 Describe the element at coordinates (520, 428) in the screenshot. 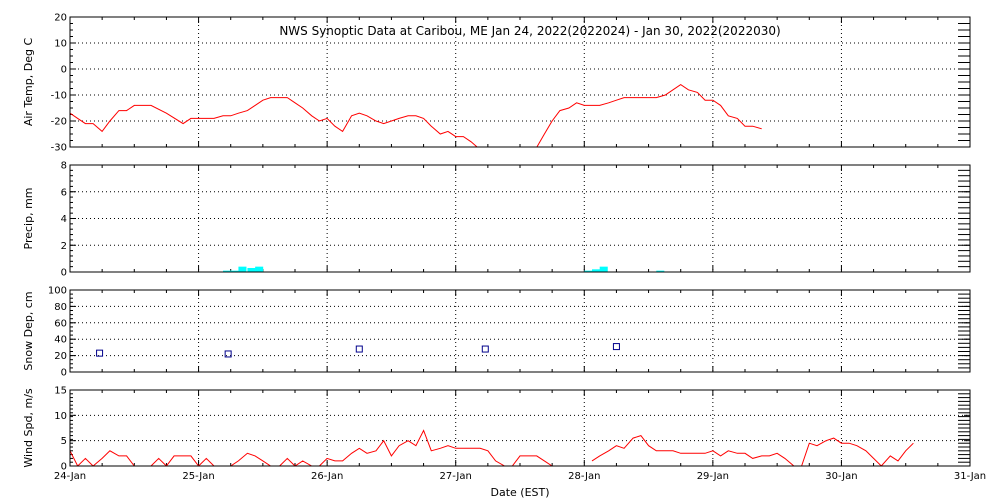

I see `panel-frame` at that location.